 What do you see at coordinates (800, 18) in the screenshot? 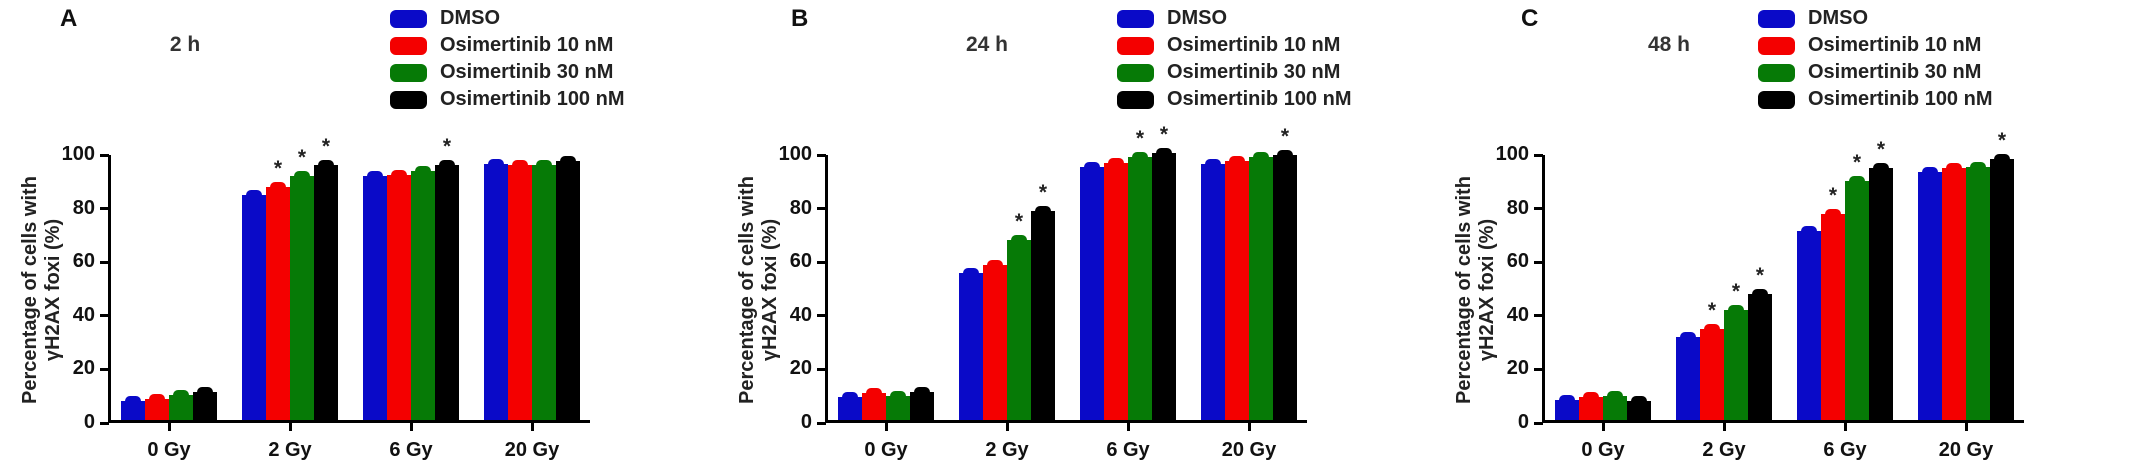
I see `panel-letter: B` at bounding box center [800, 18].